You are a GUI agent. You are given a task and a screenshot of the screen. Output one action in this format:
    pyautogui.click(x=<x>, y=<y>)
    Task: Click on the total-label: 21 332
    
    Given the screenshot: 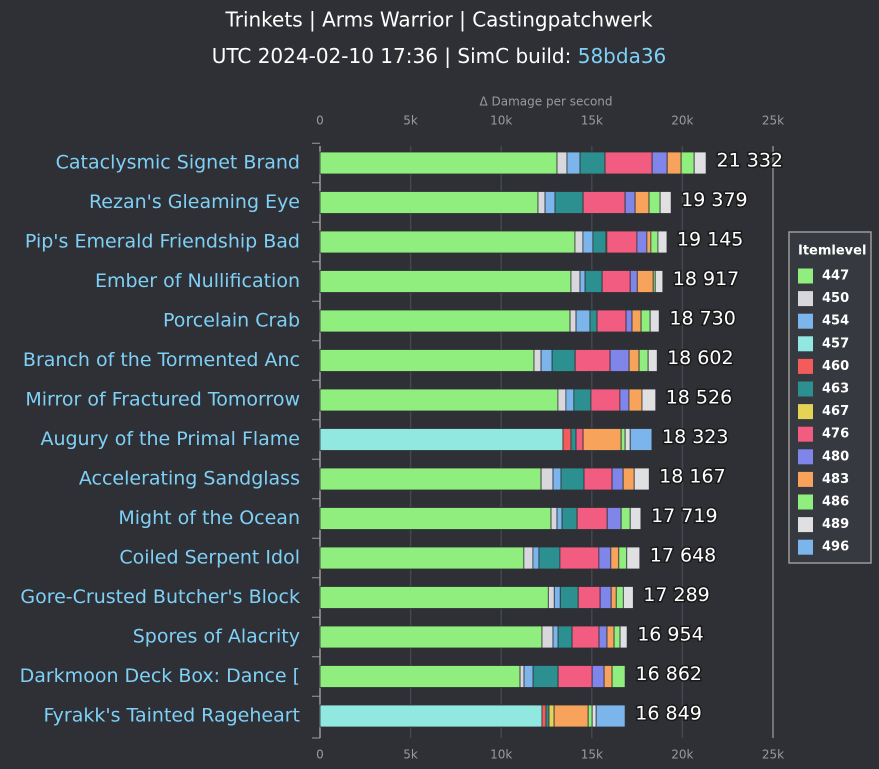 What is the action you would take?
    pyautogui.click(x=750, y=161)
    